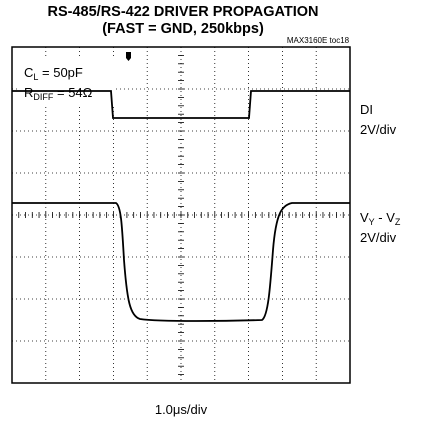  I want to click on subscript: DIFF, so click(43, 97).